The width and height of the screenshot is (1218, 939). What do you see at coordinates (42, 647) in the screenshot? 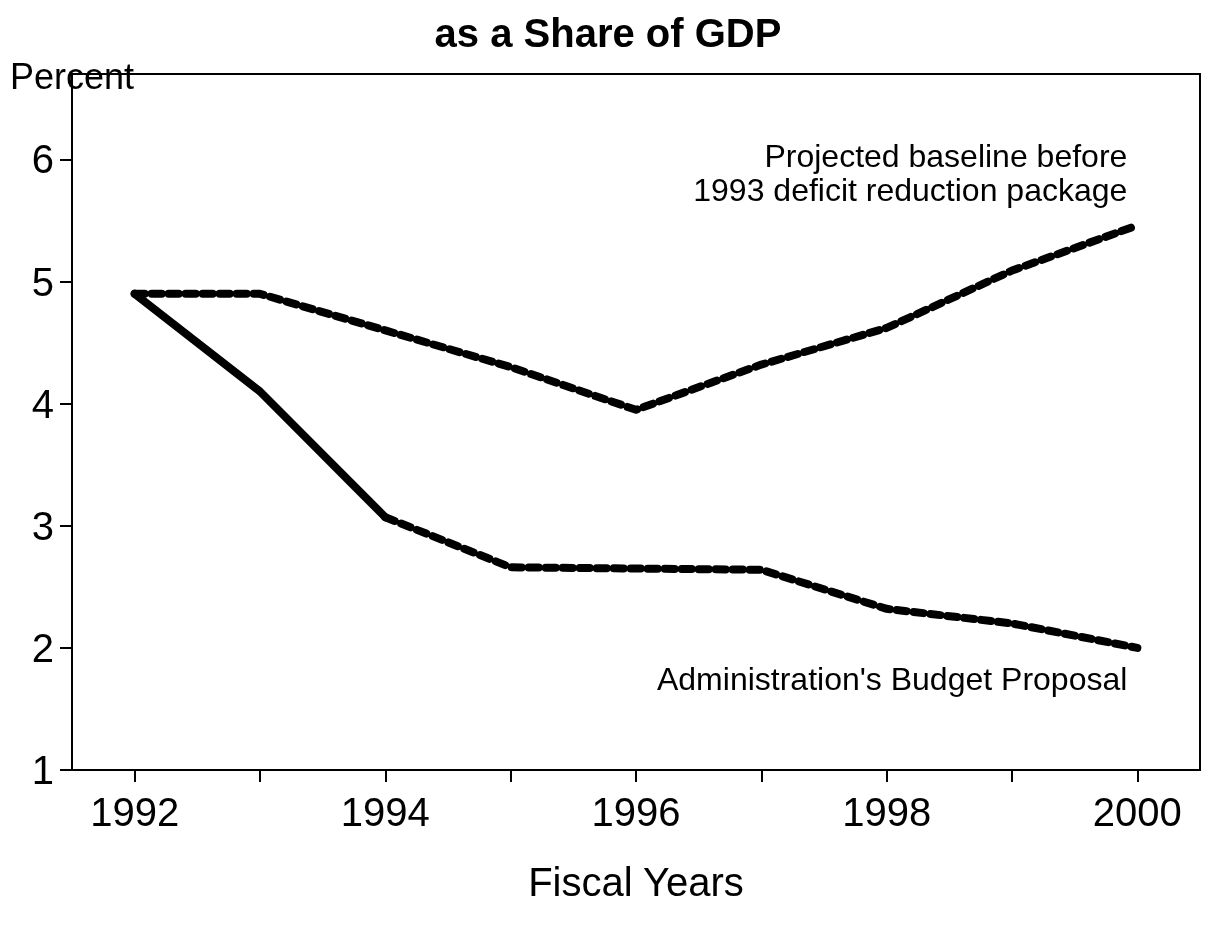
I see `y-tick-label: 2` at bounding box center [42, 647].